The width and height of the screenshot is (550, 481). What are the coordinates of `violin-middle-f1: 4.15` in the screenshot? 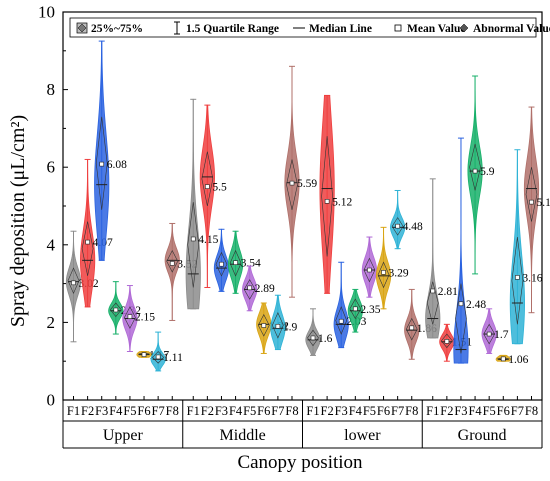 It's located at (202, 204).